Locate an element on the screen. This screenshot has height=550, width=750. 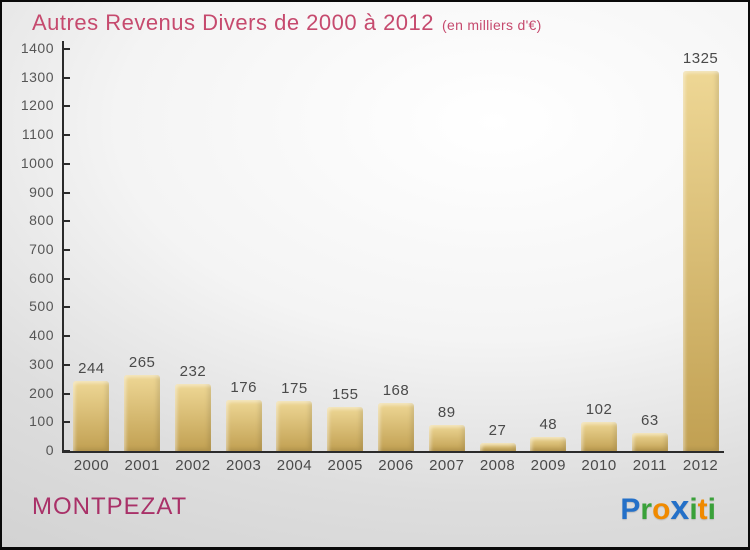
bar-slot: 27 2008 is located at coordinates (497, 261).